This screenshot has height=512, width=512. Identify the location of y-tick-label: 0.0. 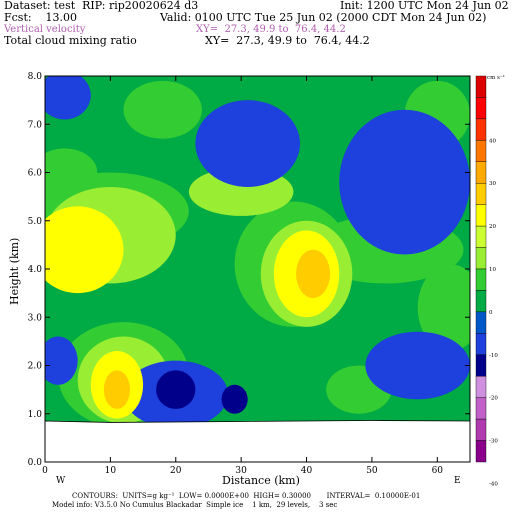
(35, 463).